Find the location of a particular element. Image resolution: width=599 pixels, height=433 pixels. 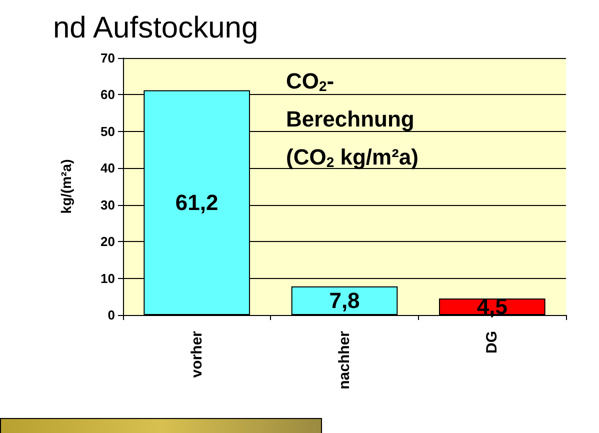

data-label: 7,8 is located at coordinates (344, 301).